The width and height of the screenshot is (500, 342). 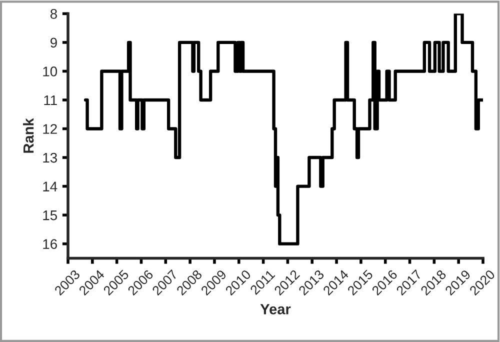 I want to click on y-tick-label: 9, so click(x=53, y=43).